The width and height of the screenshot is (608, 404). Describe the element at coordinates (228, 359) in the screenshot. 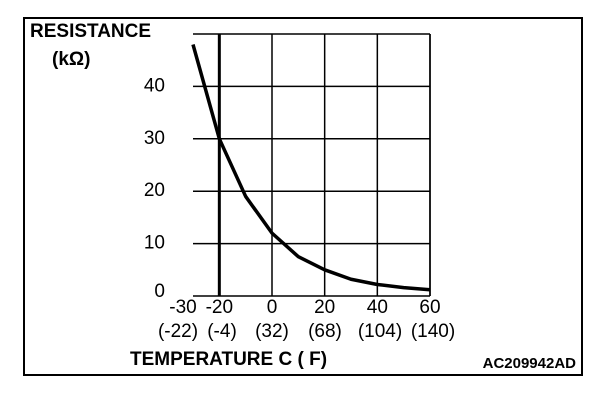

I see `x-axis-label: TEMPERATURE C ( F)` at that location.